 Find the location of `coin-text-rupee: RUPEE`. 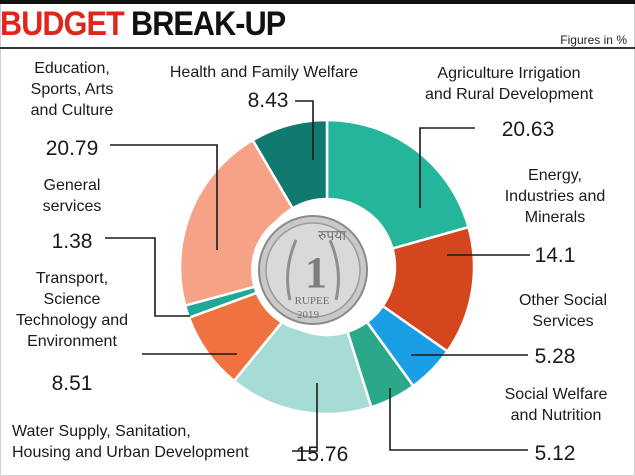

coin-text-rupee: RUPEE is located at coordinates (312, 301).